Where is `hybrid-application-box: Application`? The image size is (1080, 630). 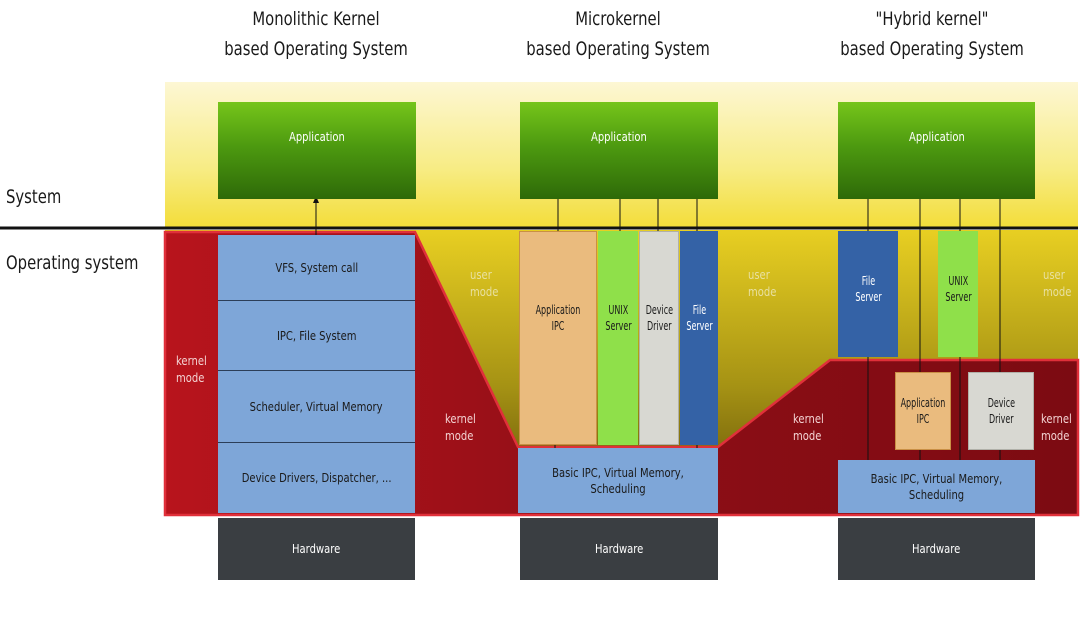 hybrid-application-box: Application is located at coordinates (936, 150).